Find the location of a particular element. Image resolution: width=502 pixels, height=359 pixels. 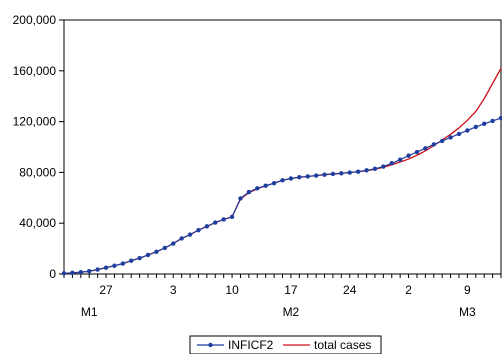

x-tick-label: 9 is located at coordinates (467, 290).